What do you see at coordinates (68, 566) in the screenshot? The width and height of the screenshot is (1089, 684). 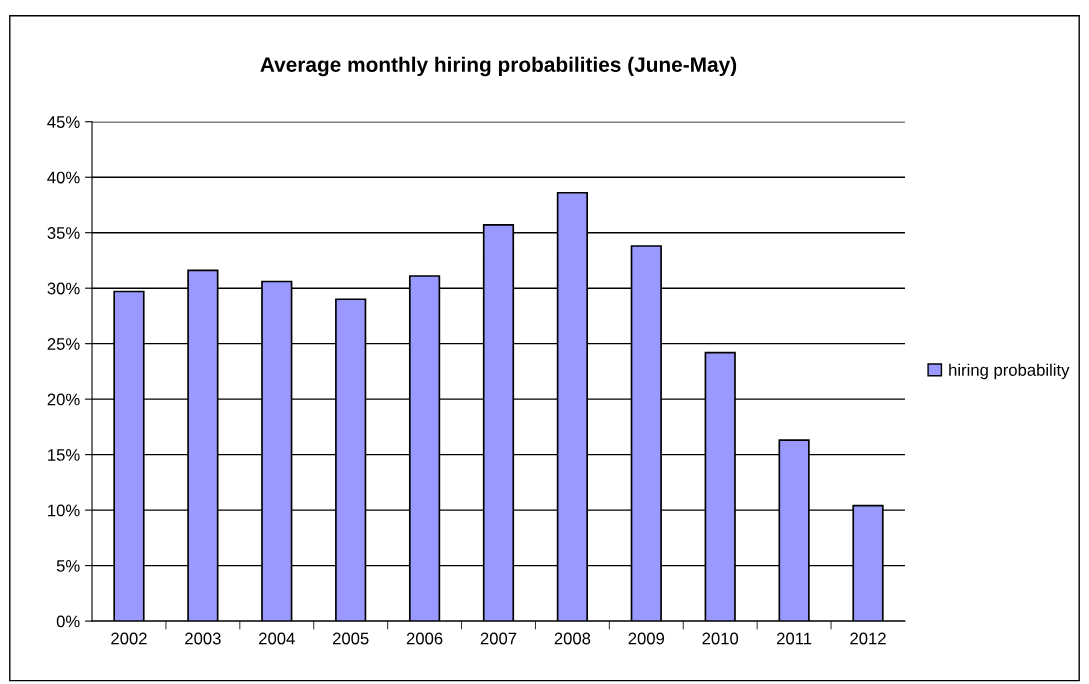 I see `y-tick-label: 5%` at bounding box center [68, 566].